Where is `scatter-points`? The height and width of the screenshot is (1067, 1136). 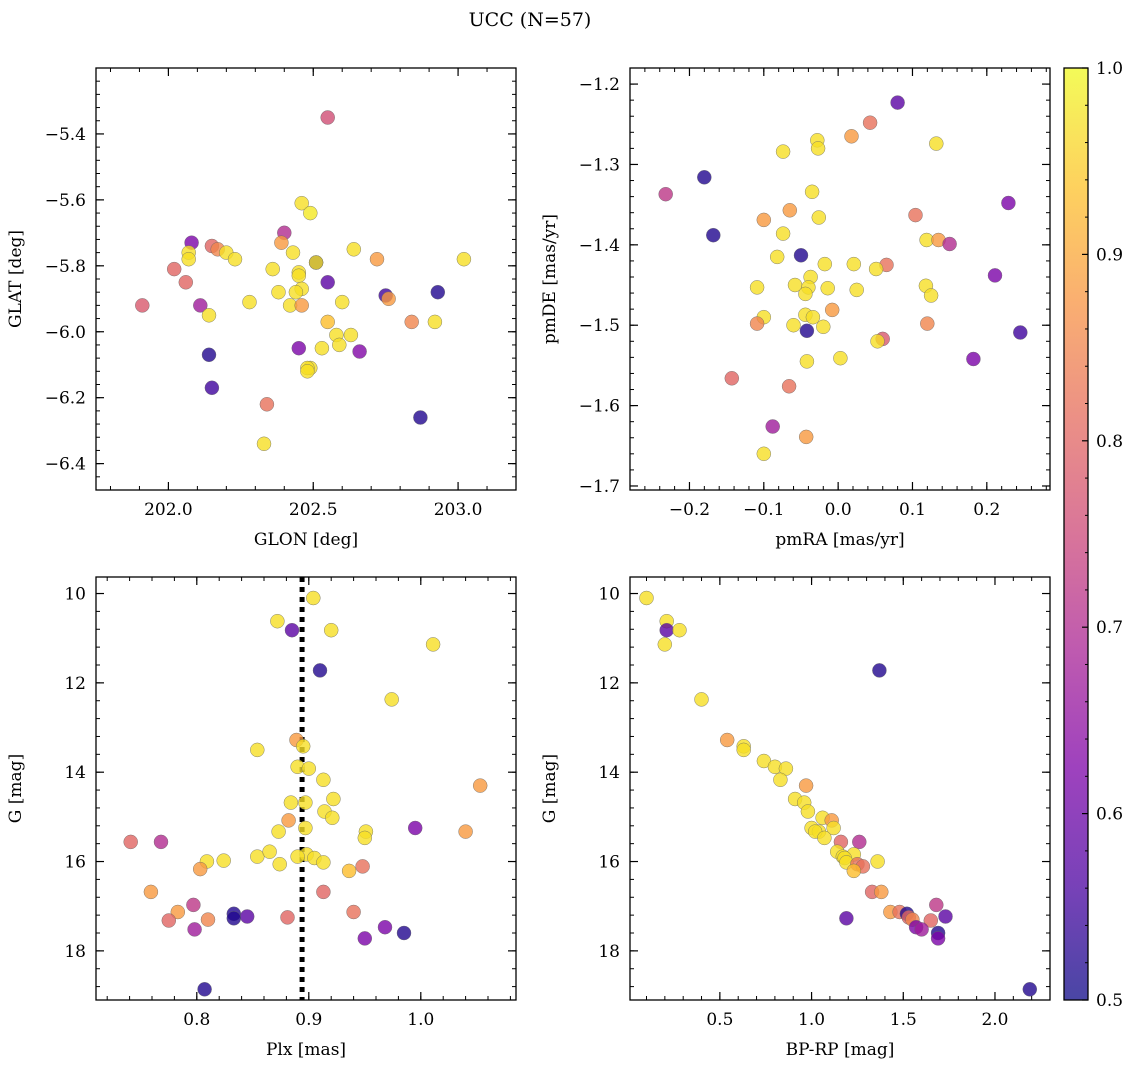
scatter-points is located at coordinates (838, 793).